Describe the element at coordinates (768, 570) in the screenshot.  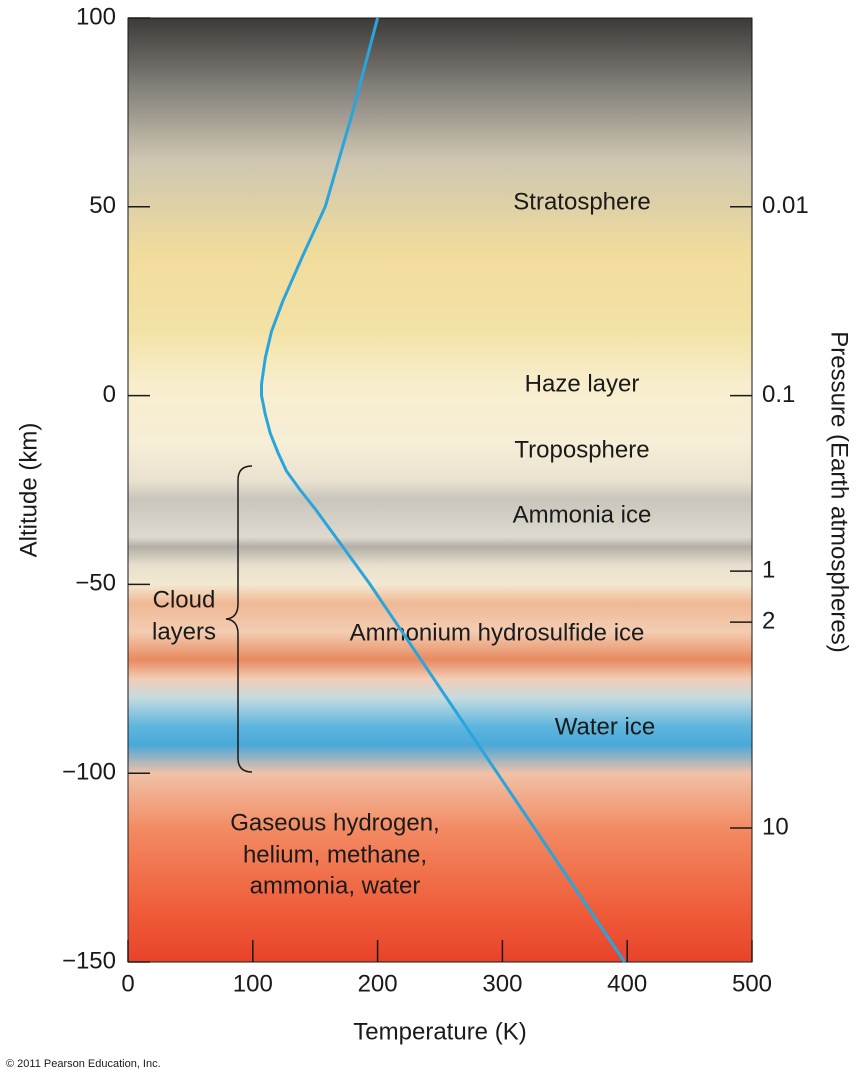
I see `y2-tick-label: 1` at that location.